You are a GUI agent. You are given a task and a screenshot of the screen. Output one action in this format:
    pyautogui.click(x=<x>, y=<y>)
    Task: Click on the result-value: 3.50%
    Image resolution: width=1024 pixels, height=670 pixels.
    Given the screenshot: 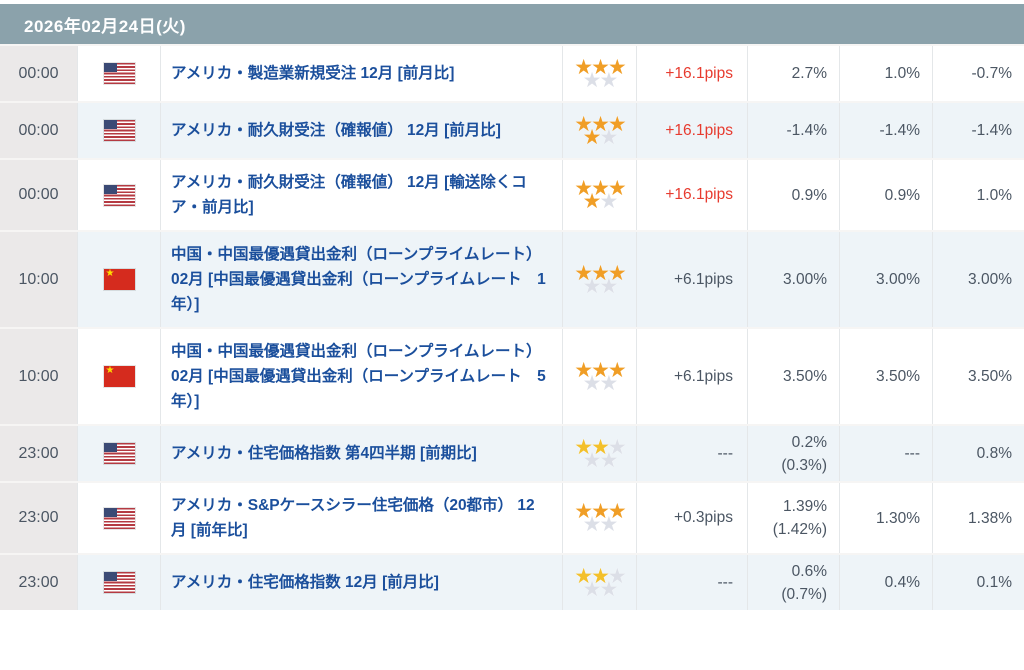 What is the action you would take?
    pyautogui.click(x=978, y=376)
    